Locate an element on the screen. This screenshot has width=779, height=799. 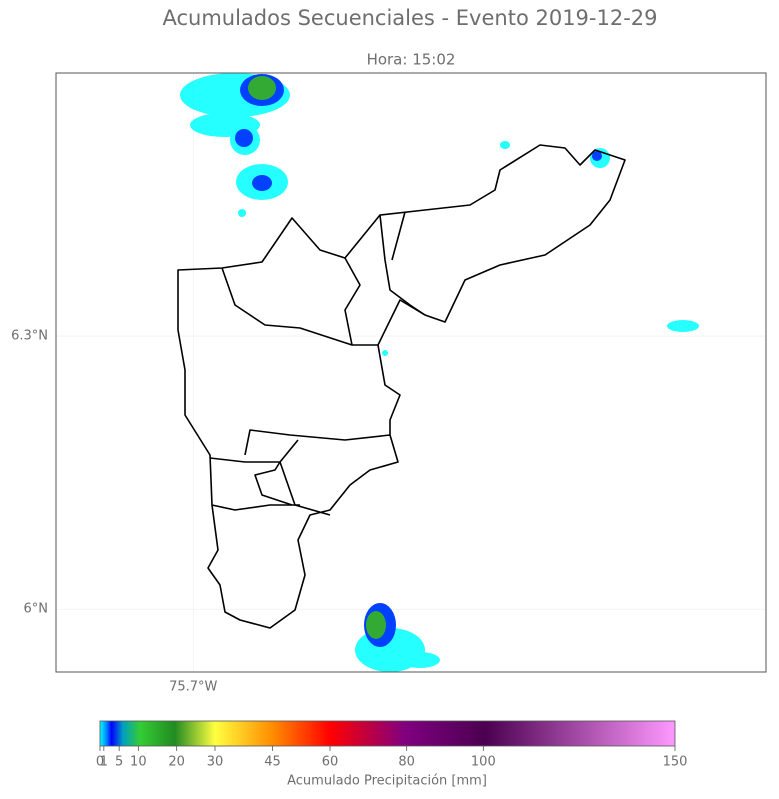
colorbar-tick-label: 30 is located at coordinates (215, 762).